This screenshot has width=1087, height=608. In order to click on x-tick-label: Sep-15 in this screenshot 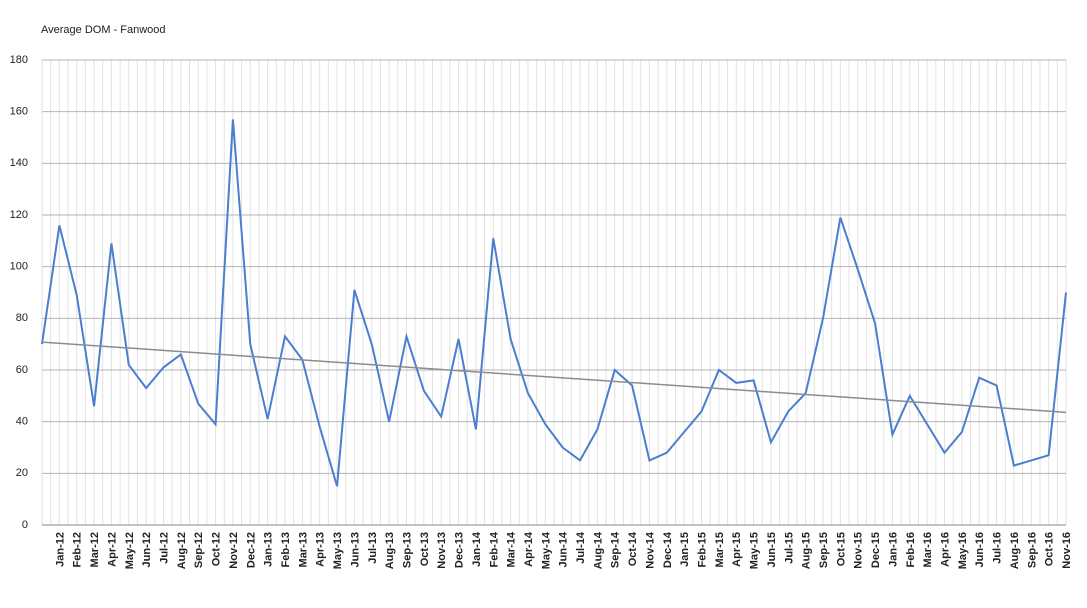, I will do `click(824, 550)`.